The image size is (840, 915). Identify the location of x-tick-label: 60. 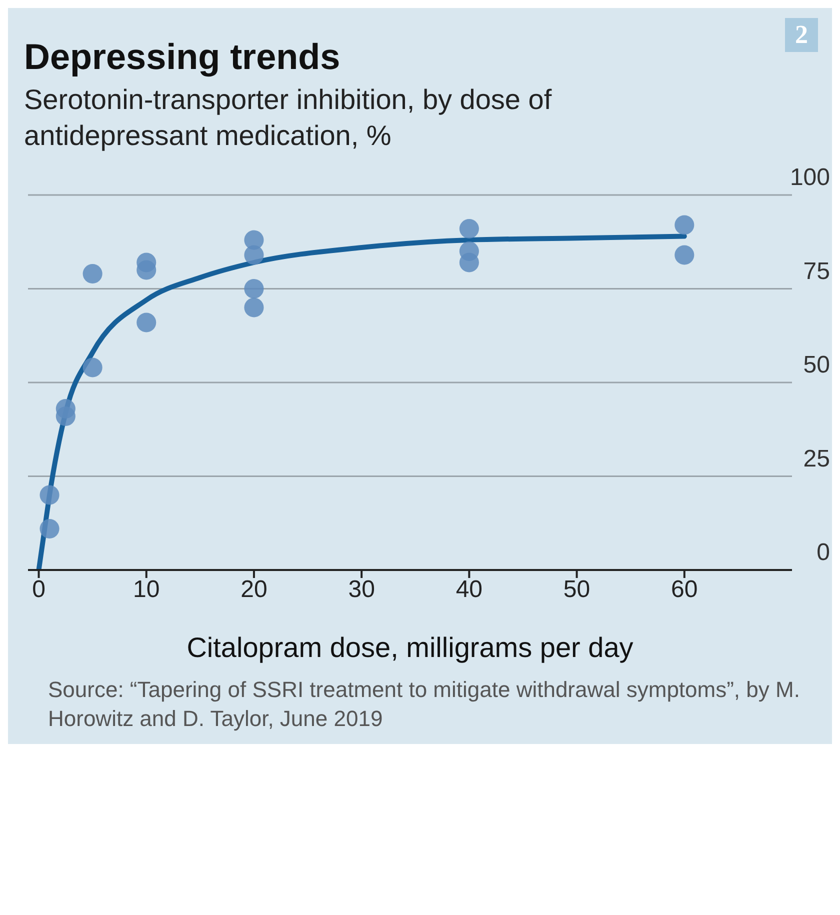
(684, 589).